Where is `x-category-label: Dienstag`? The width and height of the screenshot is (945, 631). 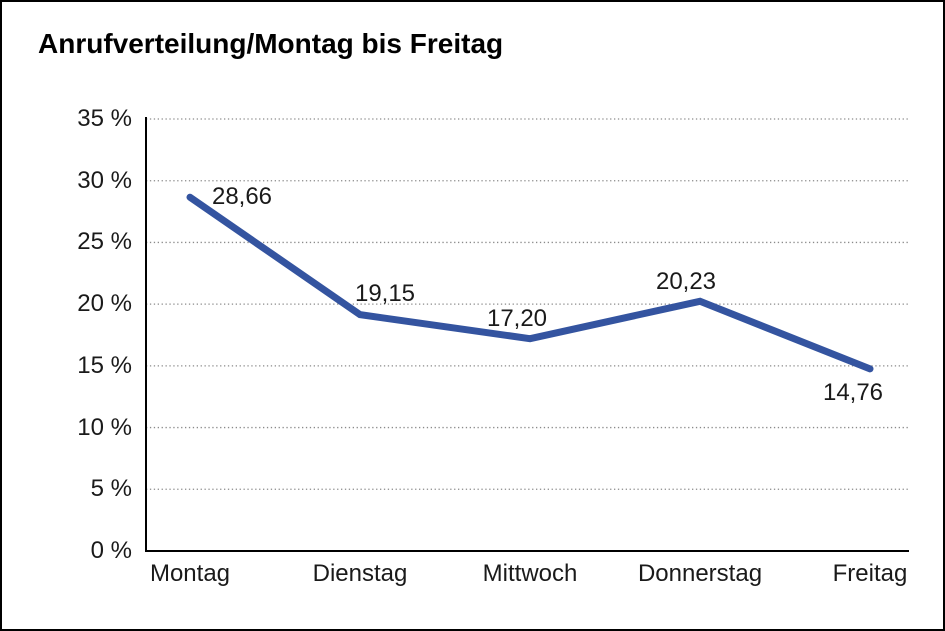
x-category-label: Dienstag is located at coordinates (360, 573).